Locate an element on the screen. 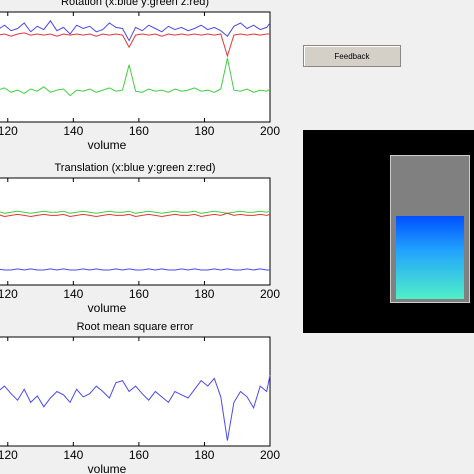 This screenshot has width=474, height=474. chart-title: Rotation (x:blue y:green z:red) is located at coordinates (135, 4).